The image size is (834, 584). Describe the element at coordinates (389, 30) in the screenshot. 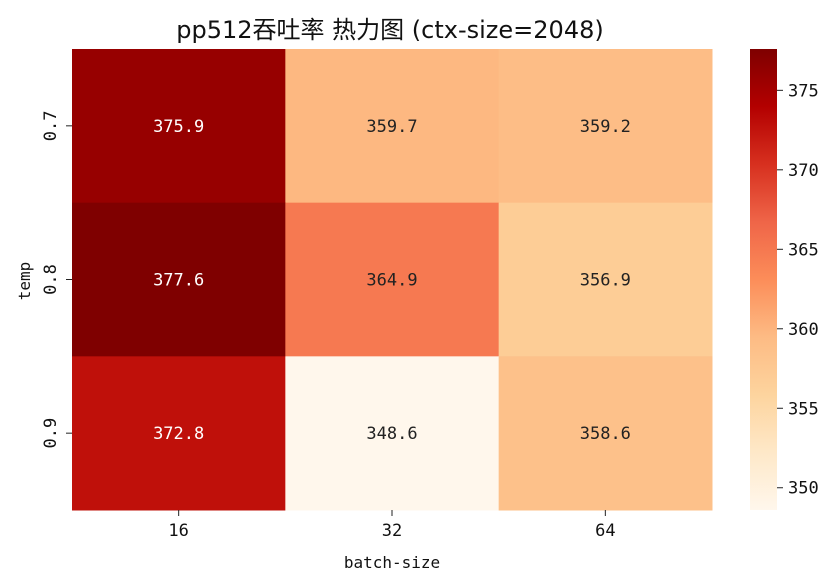

I see `chart-title: pp512吞吐率 热力图 (ctx-size=2048)` at that location.